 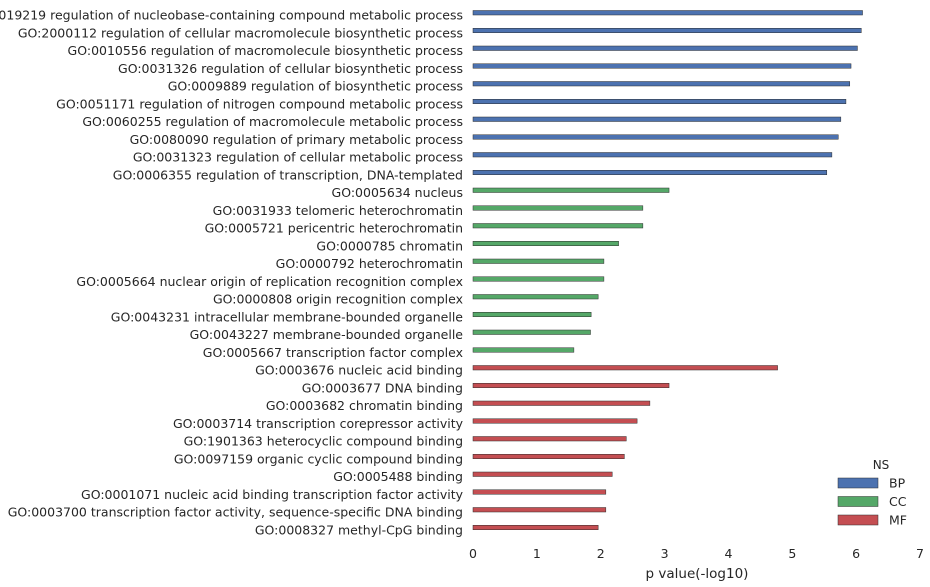 What do you see at coordinates (537, 553) in the screenshot?
I see `x-tick-label: 1` at bounding box center [537, 553].